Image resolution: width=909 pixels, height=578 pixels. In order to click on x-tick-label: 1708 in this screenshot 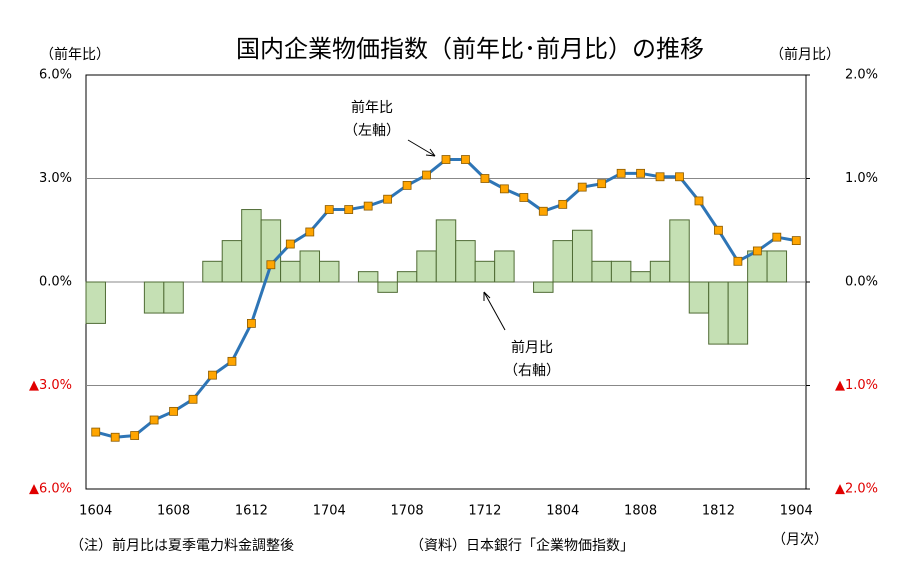, I will do `click(407, 511)`.